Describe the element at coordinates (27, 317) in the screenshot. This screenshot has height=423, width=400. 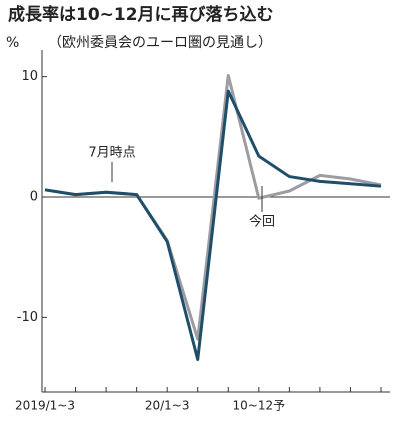
I see `y-tick-label: -10` at that location.